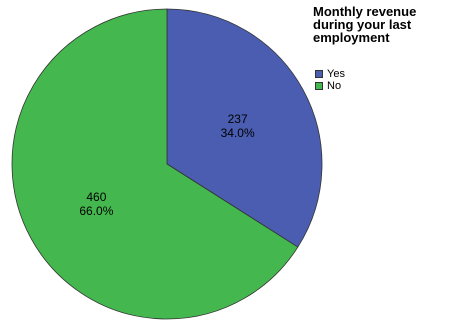  What do you see at coordinates (96, 211) in the screenshot?
I see `slice-percent-label-no: 66.0%` at bounding box center [96, 211].